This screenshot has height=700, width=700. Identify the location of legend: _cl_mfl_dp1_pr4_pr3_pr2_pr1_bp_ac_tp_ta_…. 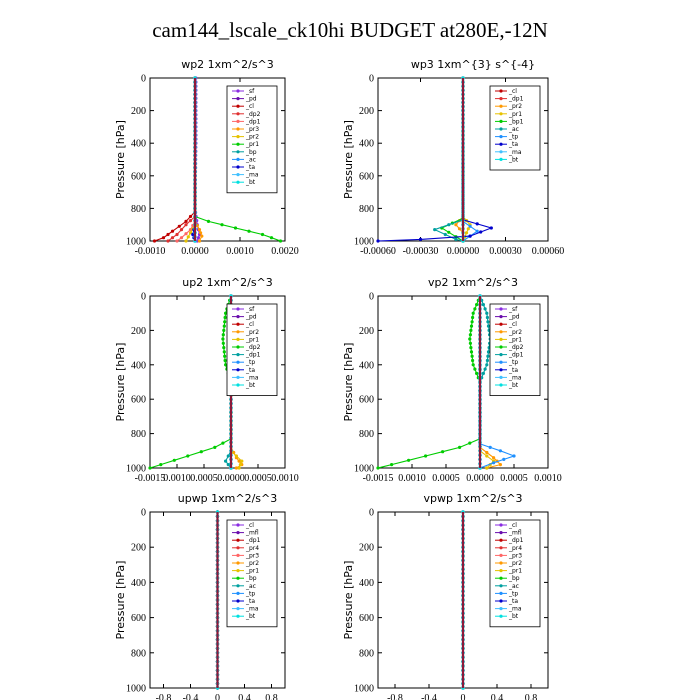
(515, 573).